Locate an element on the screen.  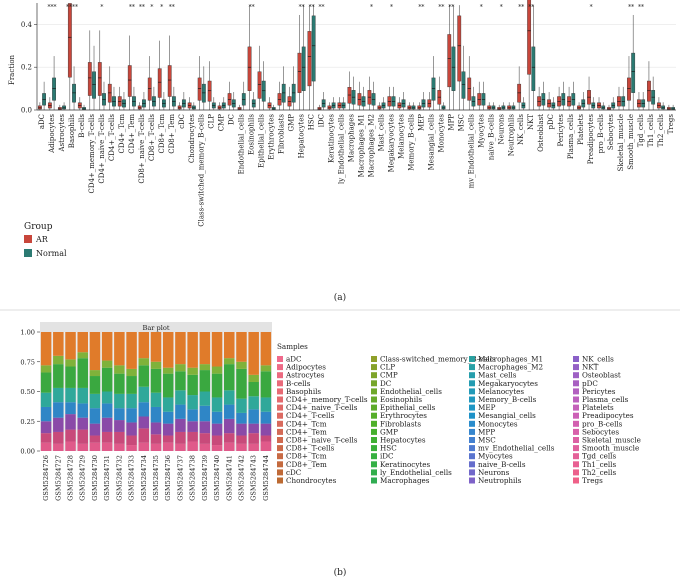
x-tick-label: Monocytes is located at coordinates (441, 133).